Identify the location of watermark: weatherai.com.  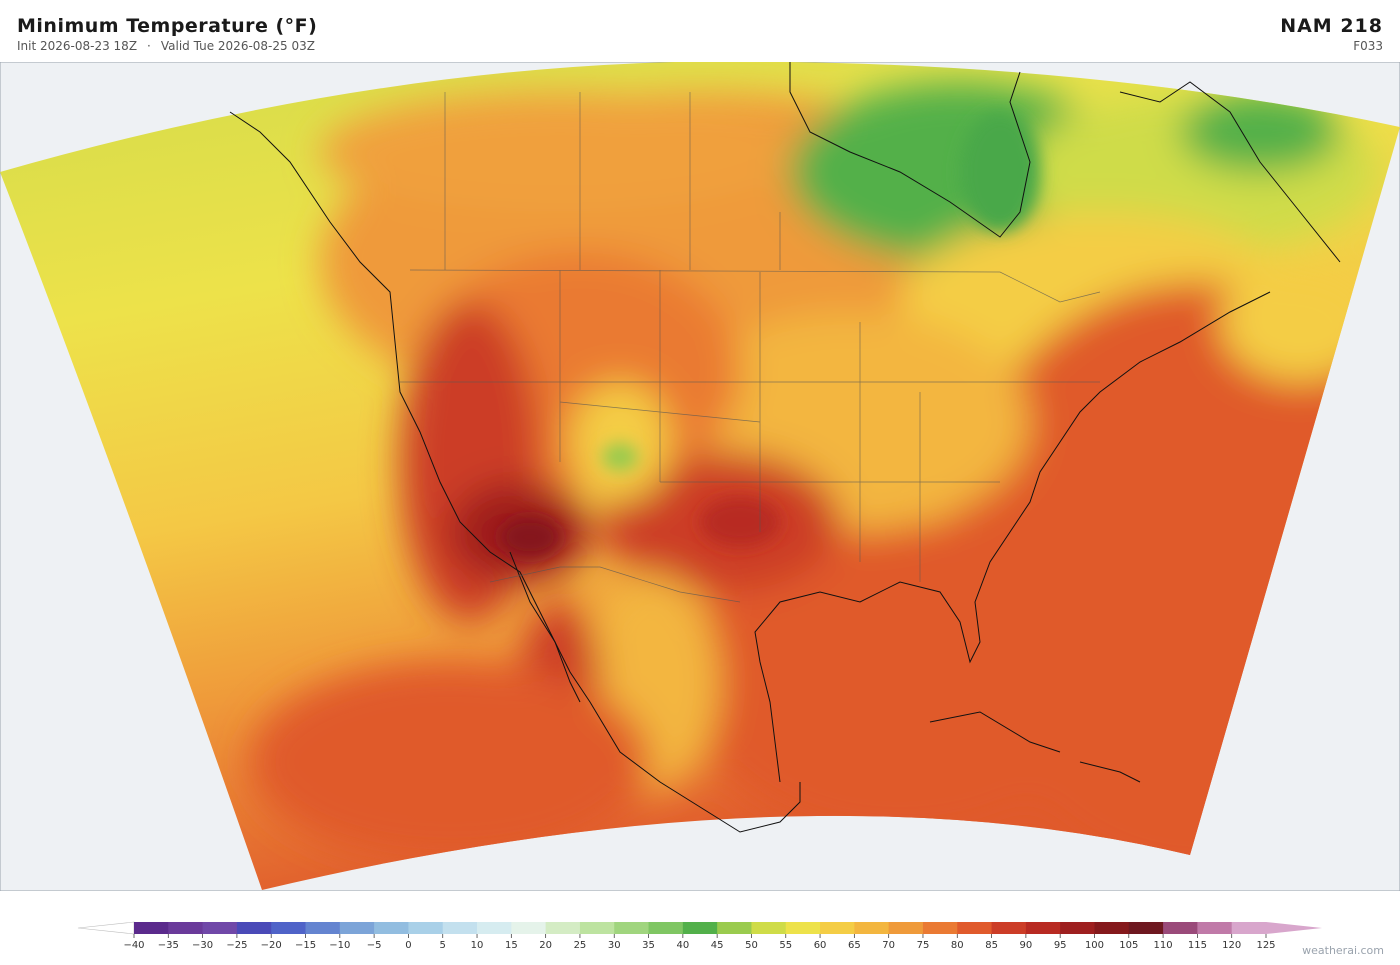
(1343, 950).